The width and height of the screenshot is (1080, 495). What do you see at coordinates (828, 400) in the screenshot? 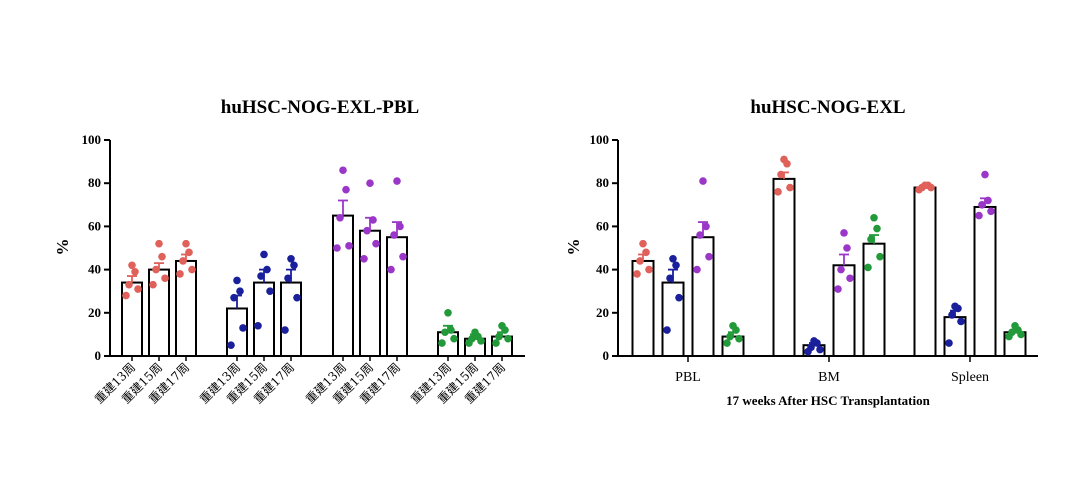
I see `chart-2-xlabel: 17 weeks After HSC Transplantation` at bounding box center [828, 400].